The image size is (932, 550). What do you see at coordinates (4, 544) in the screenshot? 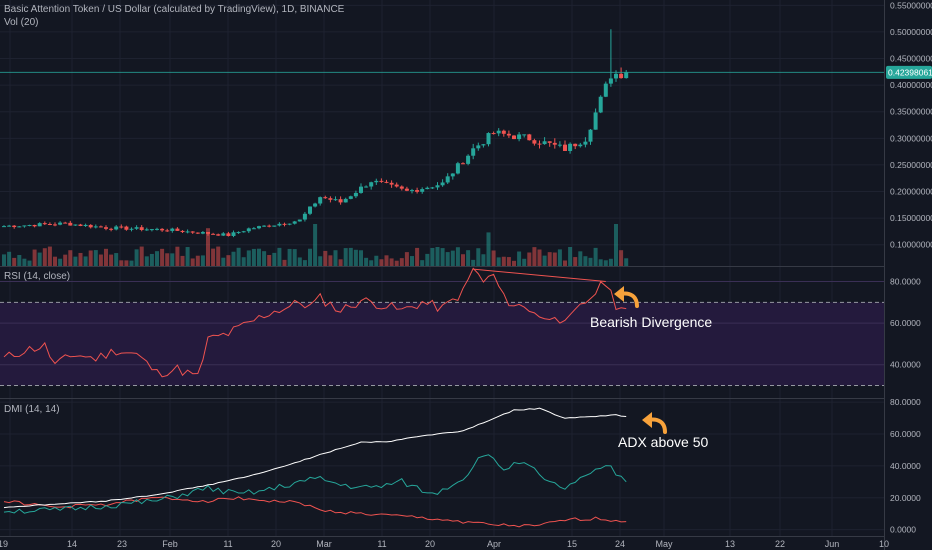
I see `time-tick-label: 19` at bounding box center [4, 544].